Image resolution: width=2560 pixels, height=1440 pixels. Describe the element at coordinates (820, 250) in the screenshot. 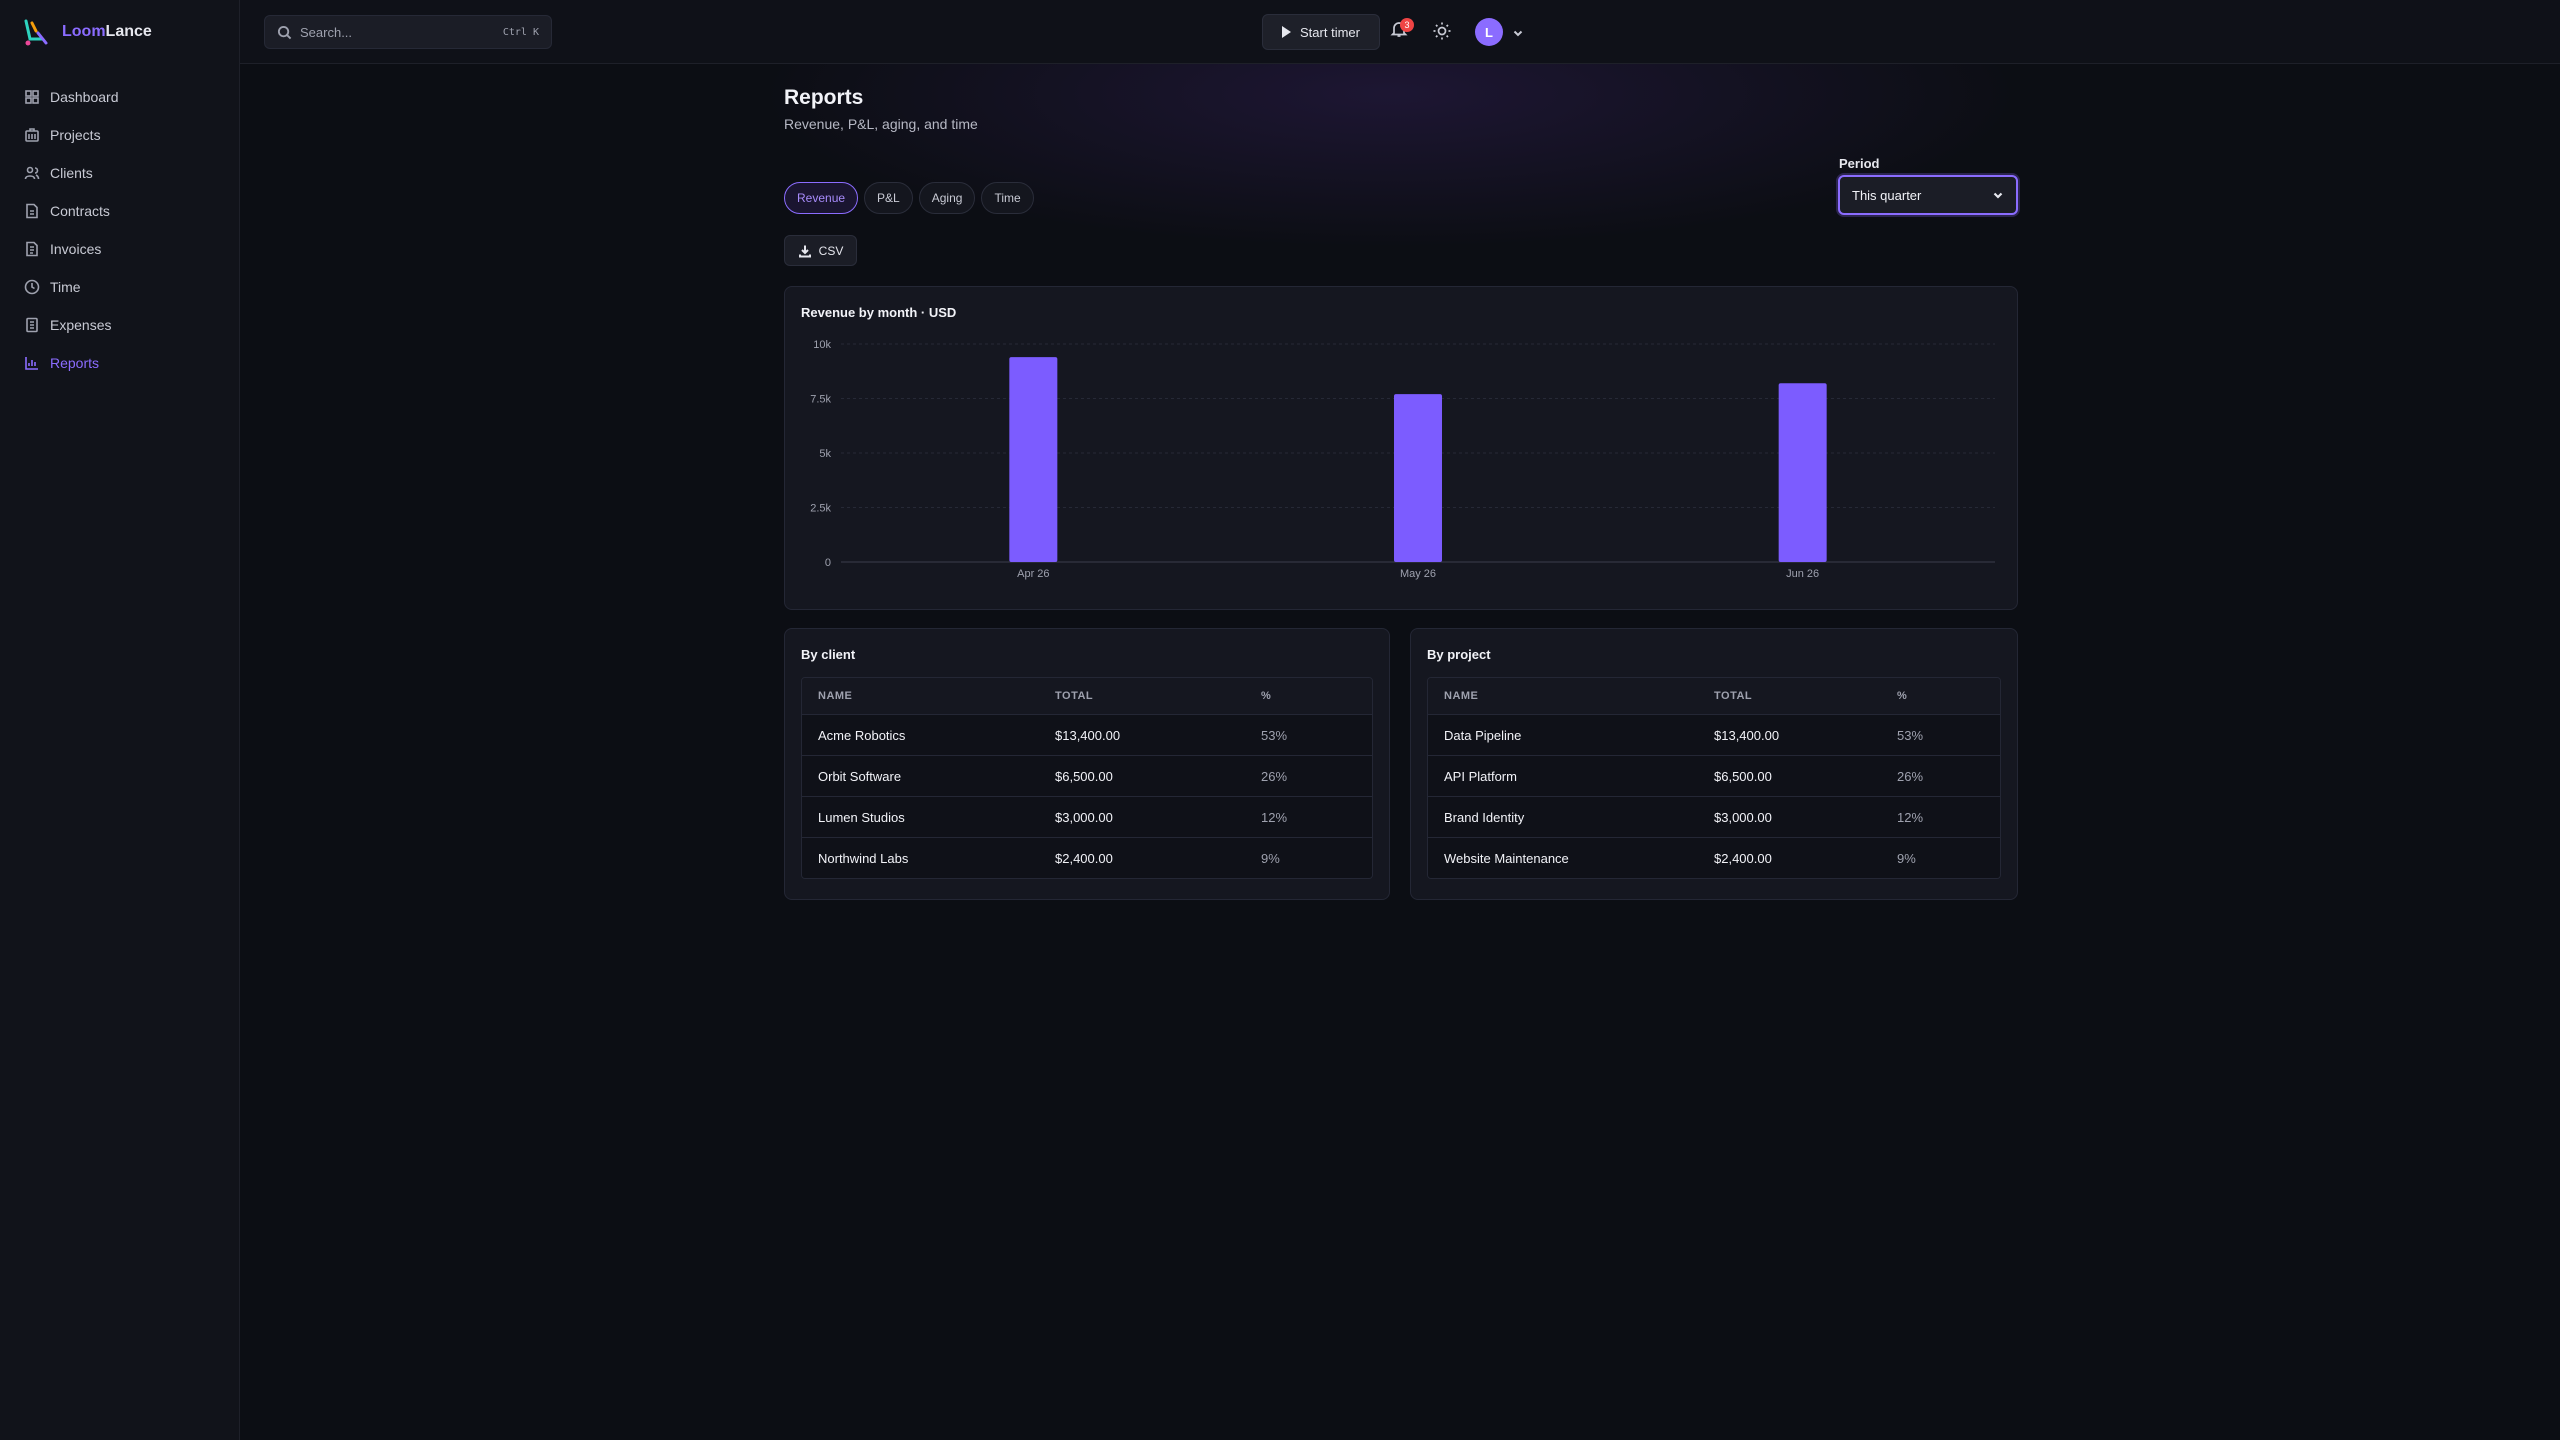

I see `csv-export-button: CSV` at that location.